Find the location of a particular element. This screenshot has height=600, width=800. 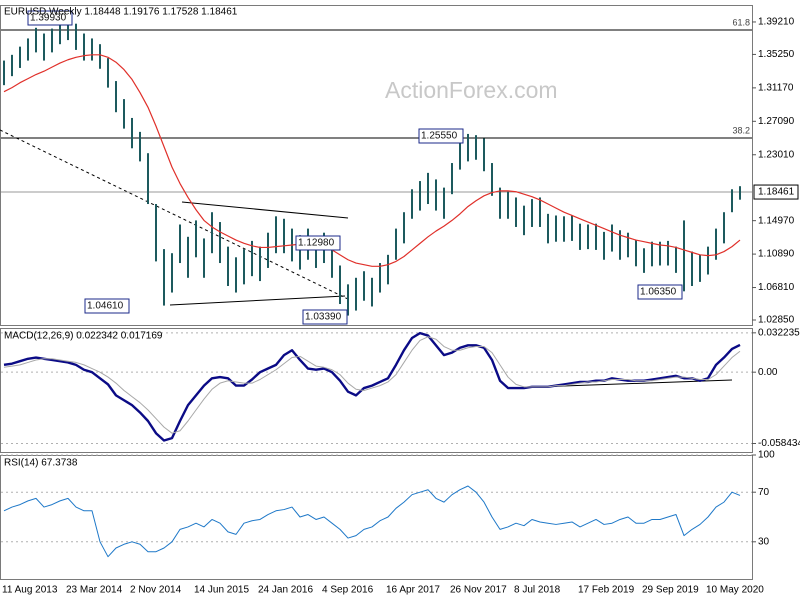

x-tick-label: 23 Mar 2014 is located at coordinates (94, 590).